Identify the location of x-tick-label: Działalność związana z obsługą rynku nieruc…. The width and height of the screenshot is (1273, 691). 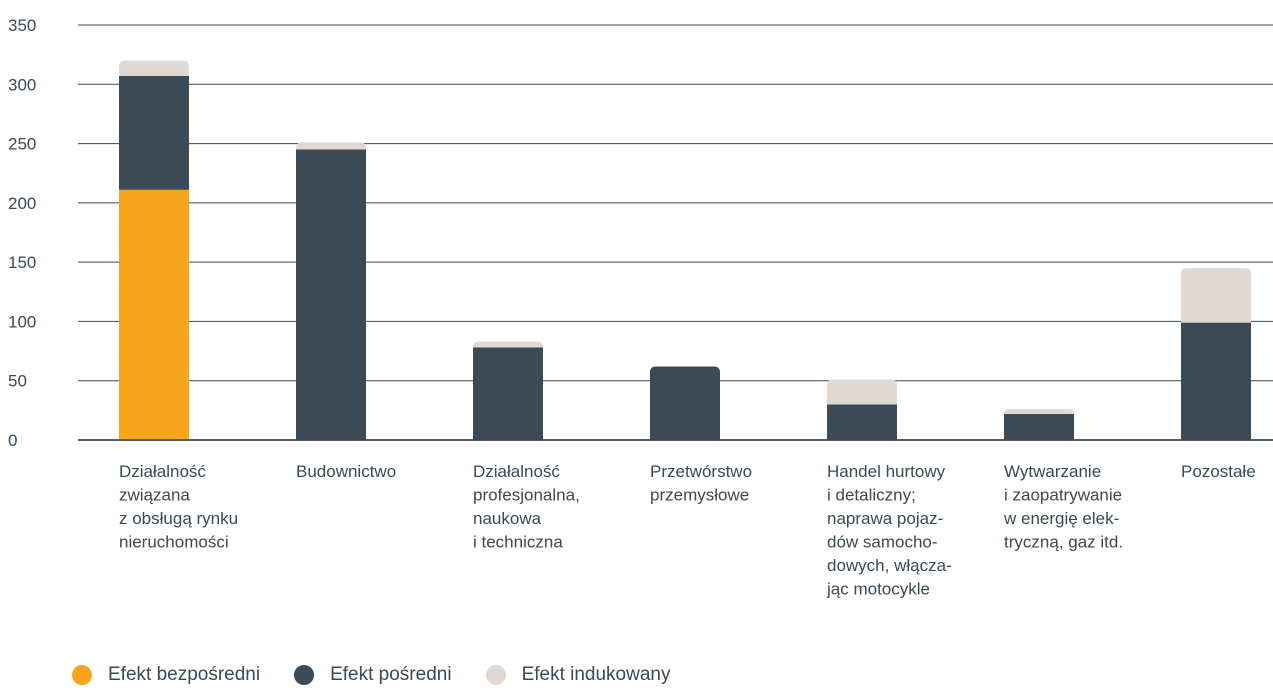
(178, 507).